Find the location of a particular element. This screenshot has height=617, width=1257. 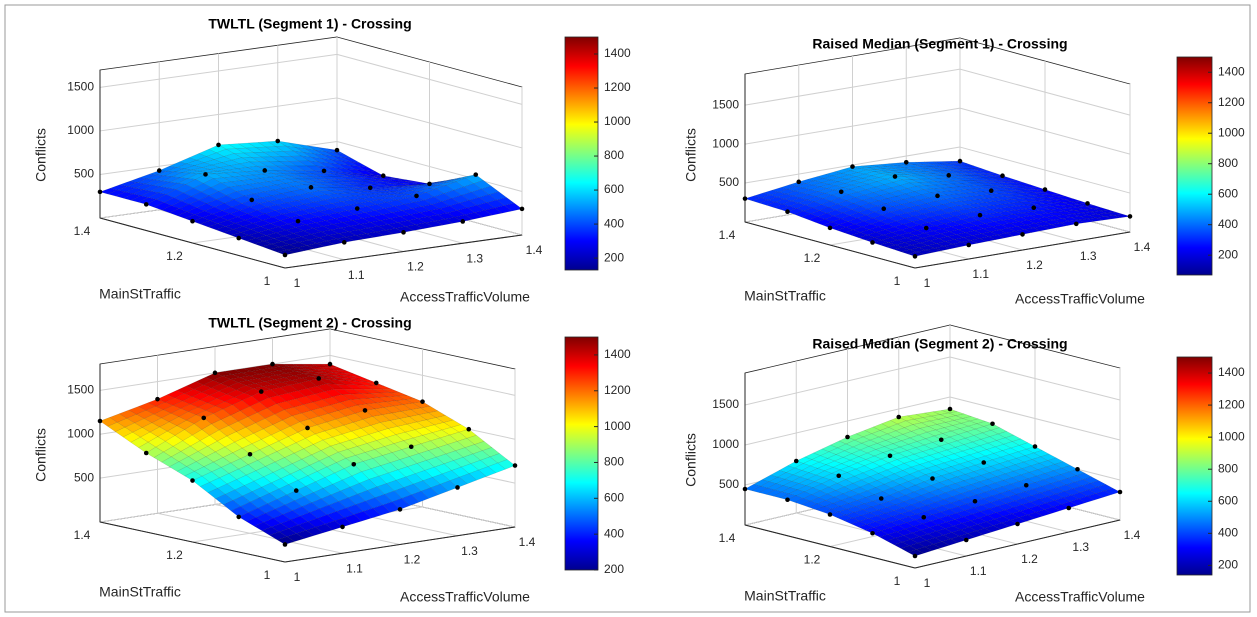

y-axis is located at coordinates (830, 546).